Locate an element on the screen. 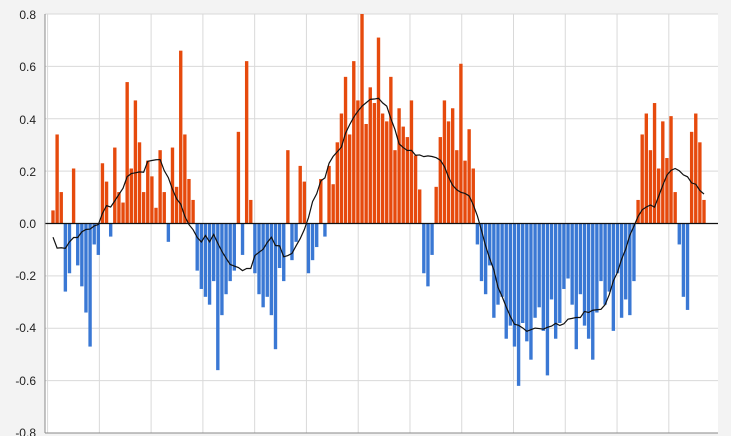 Image resolution: width=731 pixels, height=436 pixels. y-tick-label-minus-0.2: -0.2 is located at coordinates (25, 276).